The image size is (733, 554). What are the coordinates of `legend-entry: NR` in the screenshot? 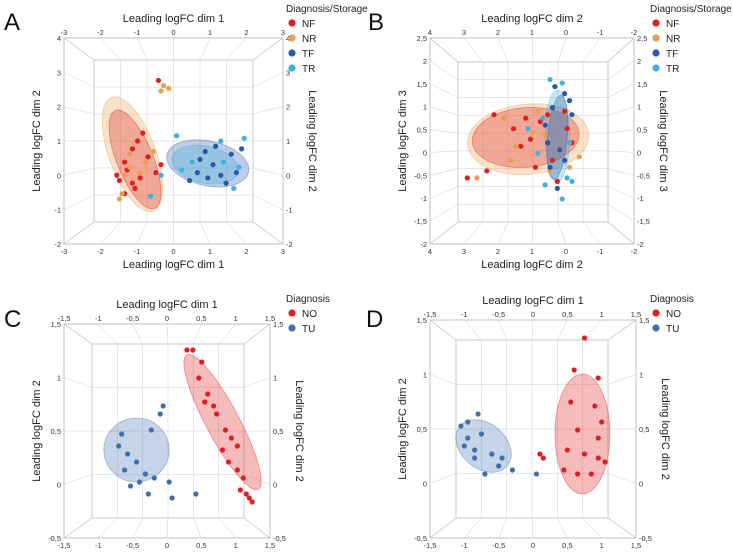 It's located at (673, 39).